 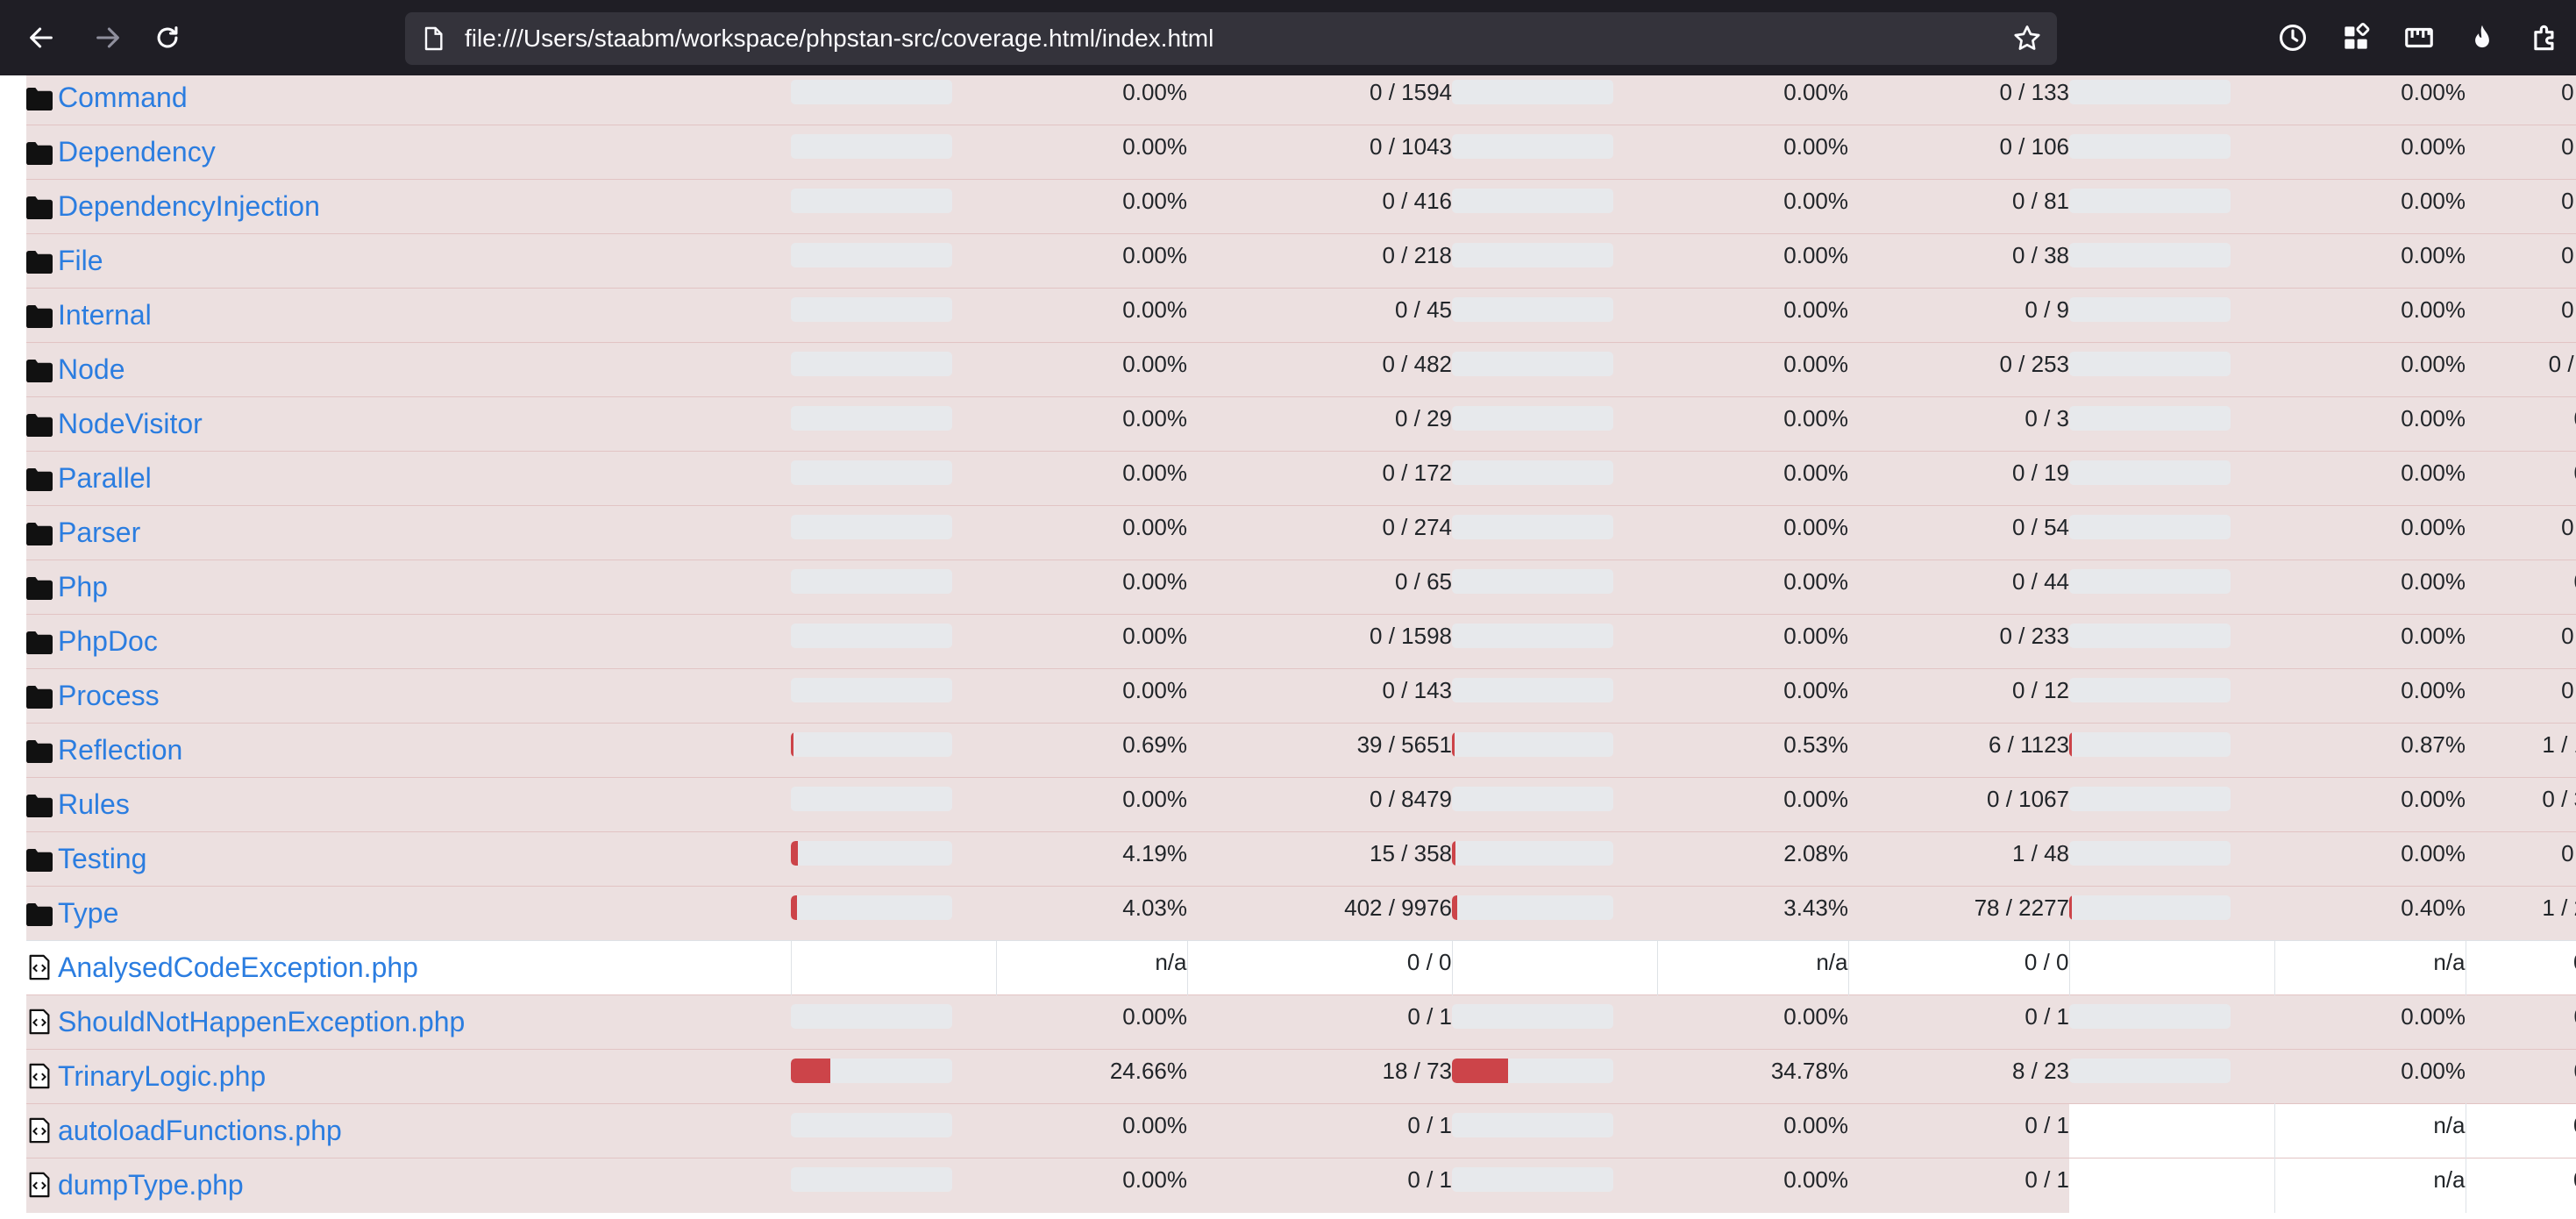 What do you see at coordinates (162, 1076) in the screenshot?
I see `file-link: TrinaryLogic.php` at bounding box center [162, 1076].